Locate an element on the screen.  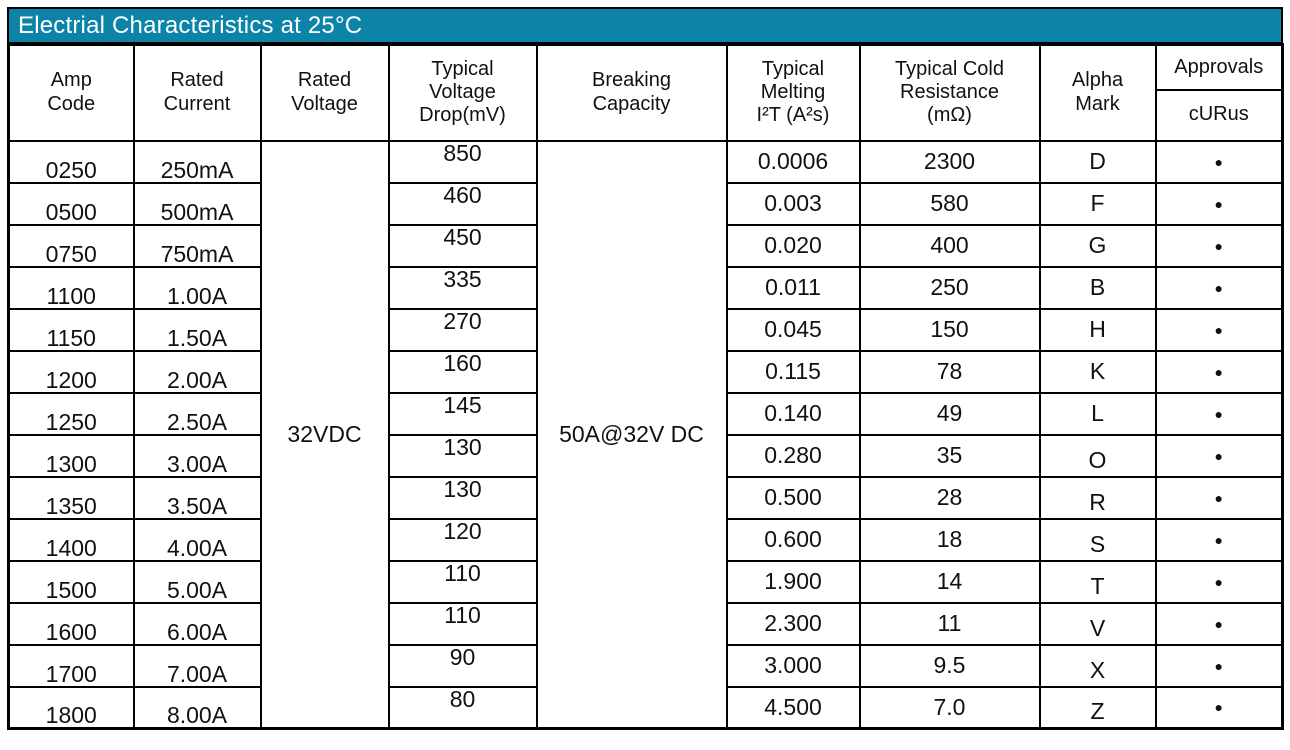
amp-code-cell: 0750 is located at coordinates (71, 245).